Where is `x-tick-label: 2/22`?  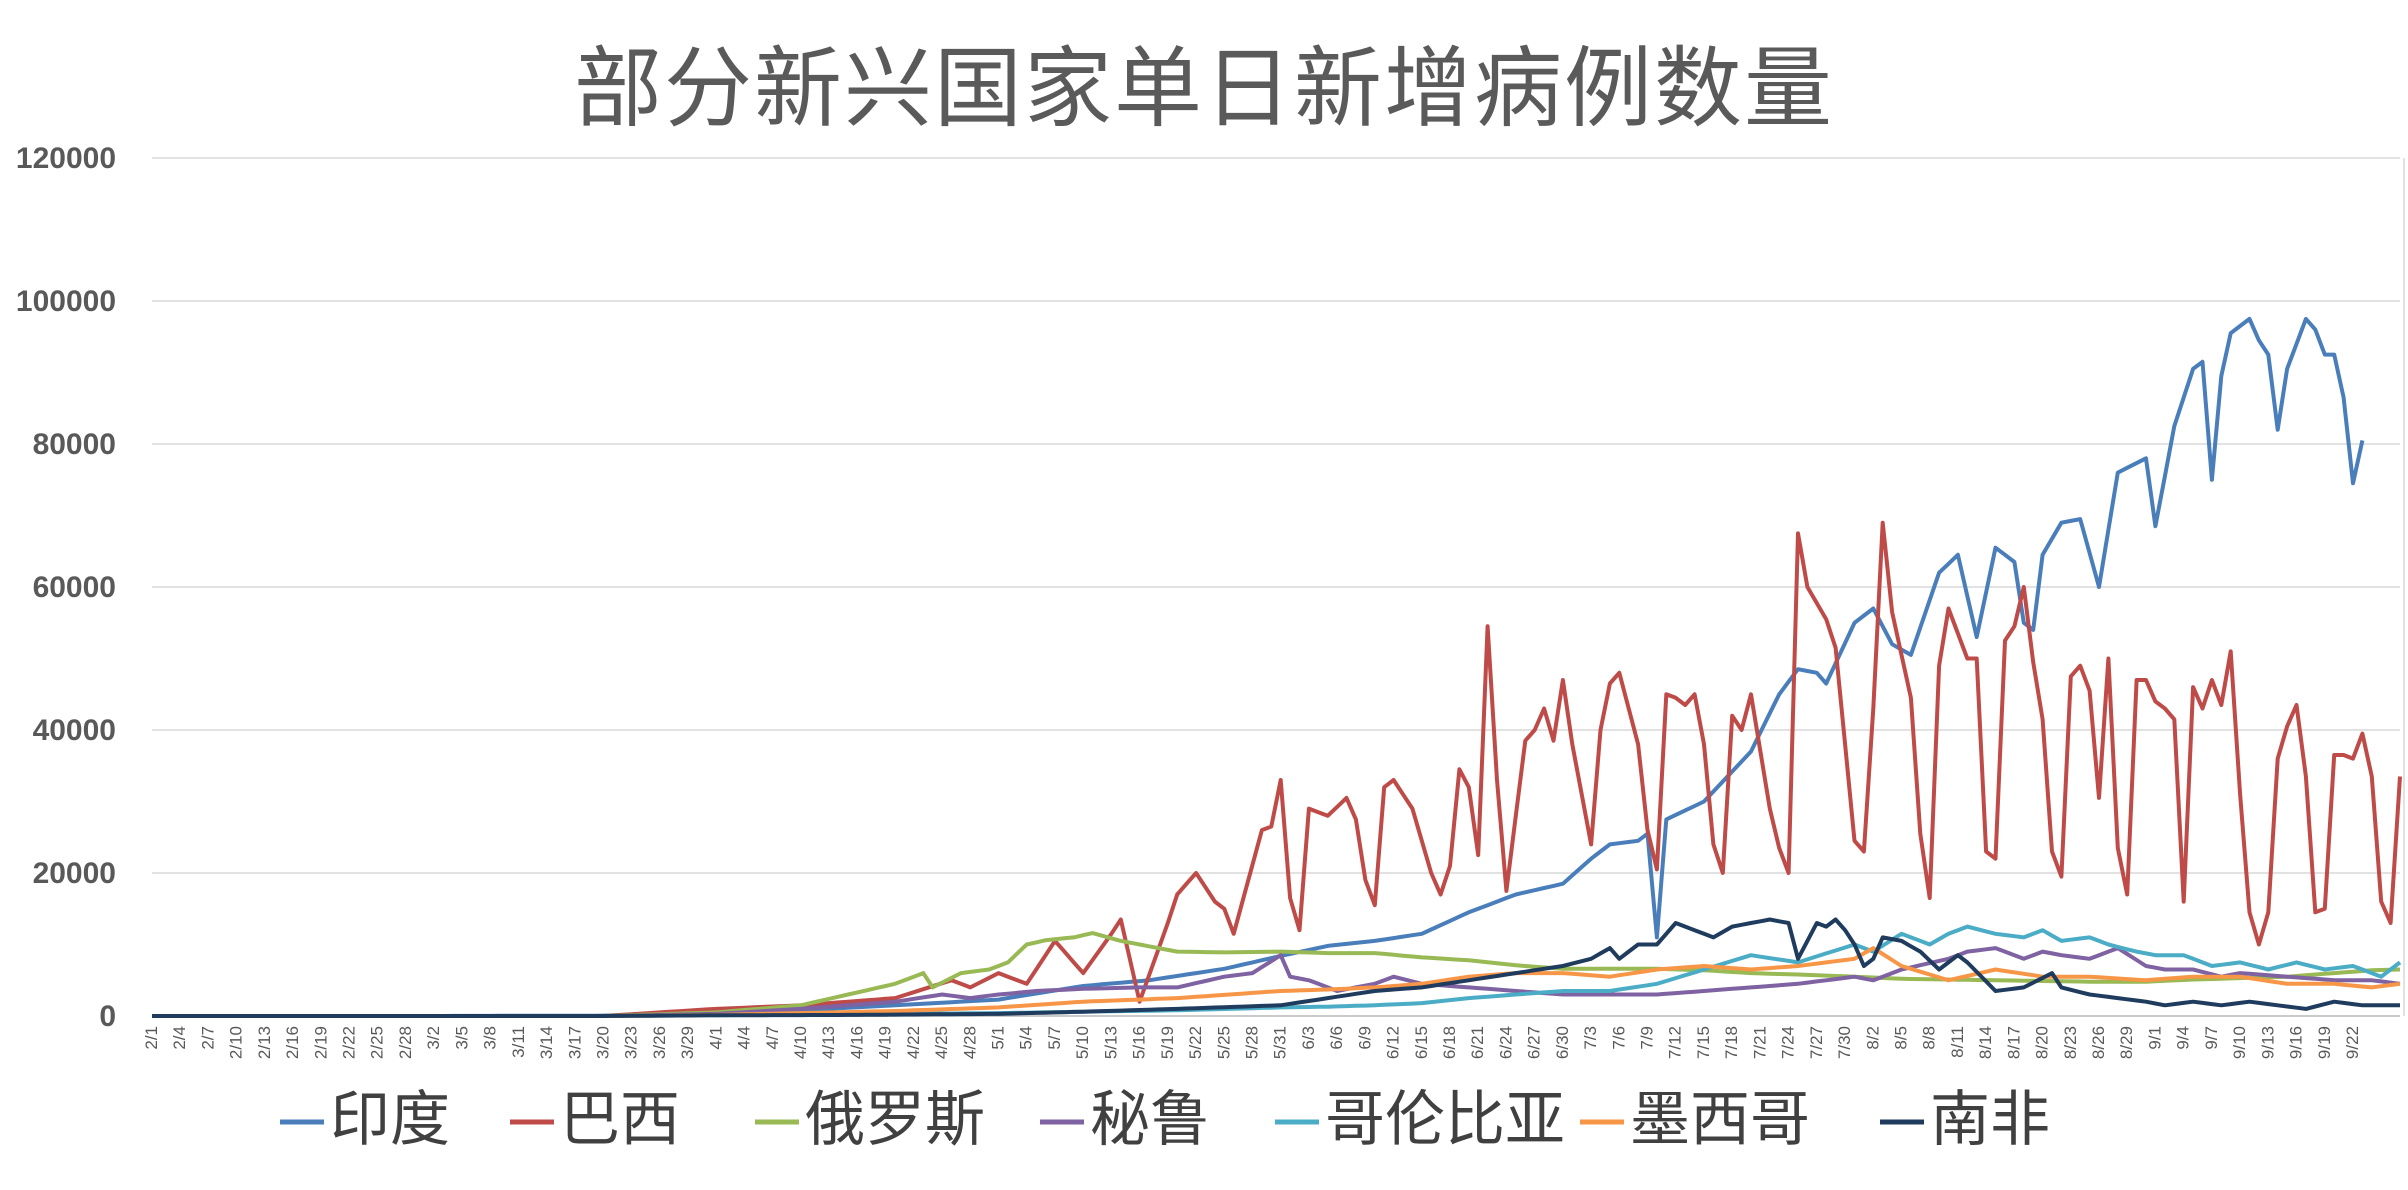 x-tick-label: 2/22 is located at coordinates (349, 1042).